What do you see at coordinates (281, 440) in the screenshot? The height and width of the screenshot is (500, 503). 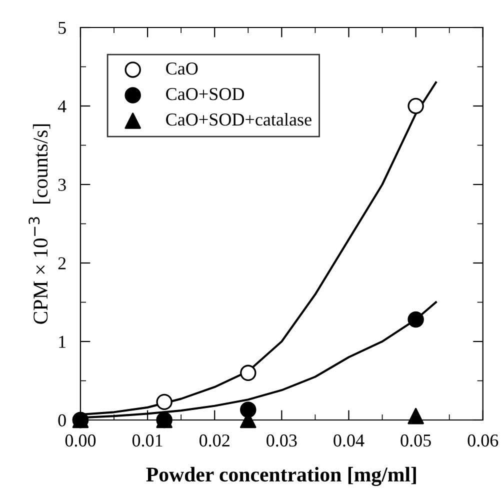 I see `x-tick-label: 0.03` at bounding box center [281, 440].